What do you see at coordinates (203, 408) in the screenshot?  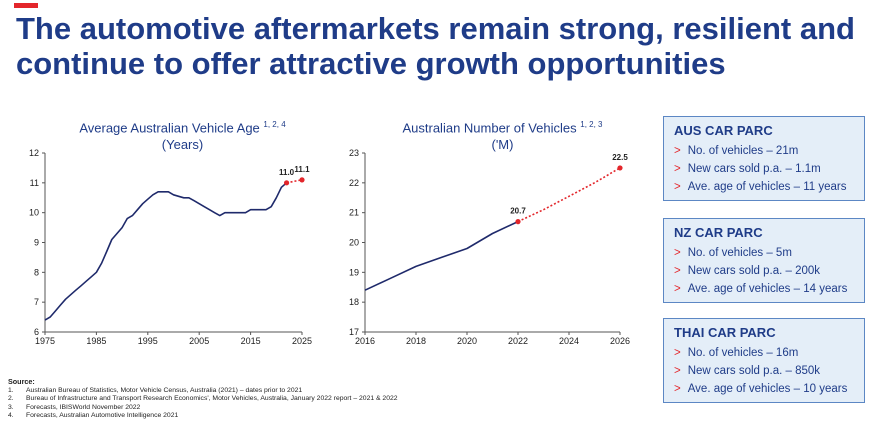 I see `source-item: 3. Forecasts, IBISWorld November 2022` at bounding box center [203, 408].